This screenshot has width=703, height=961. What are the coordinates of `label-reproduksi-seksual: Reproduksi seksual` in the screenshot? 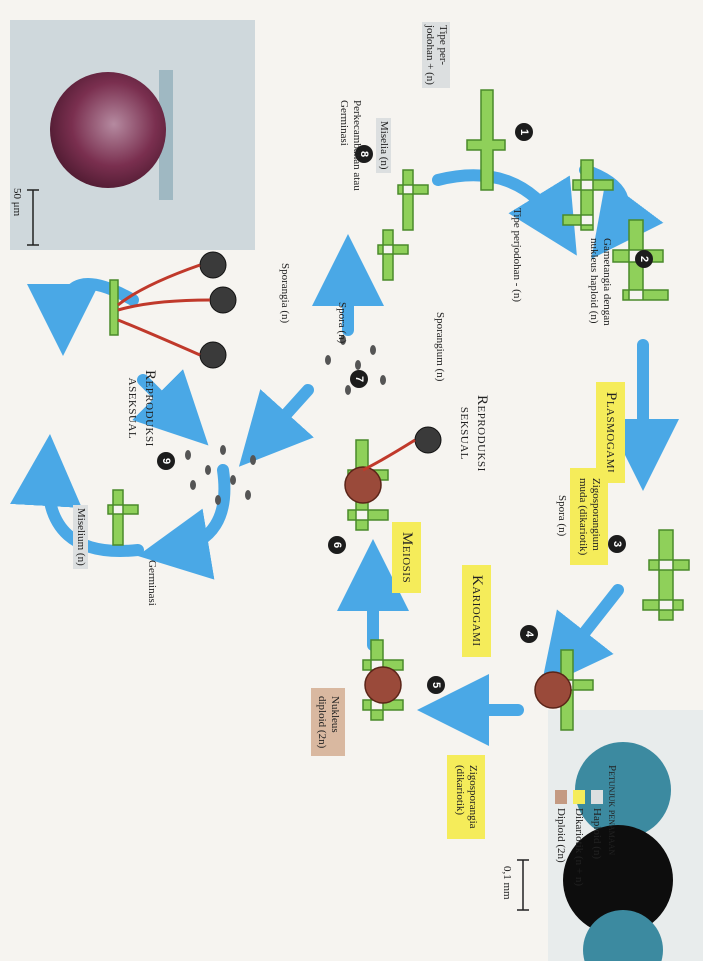 It's located at (473, 433).